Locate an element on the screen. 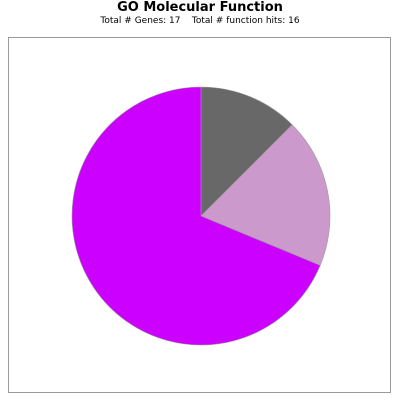 The width and height of the screenshot is (400, 400). chart-title: GO Molecular Function is located at coordinates (200, 7).